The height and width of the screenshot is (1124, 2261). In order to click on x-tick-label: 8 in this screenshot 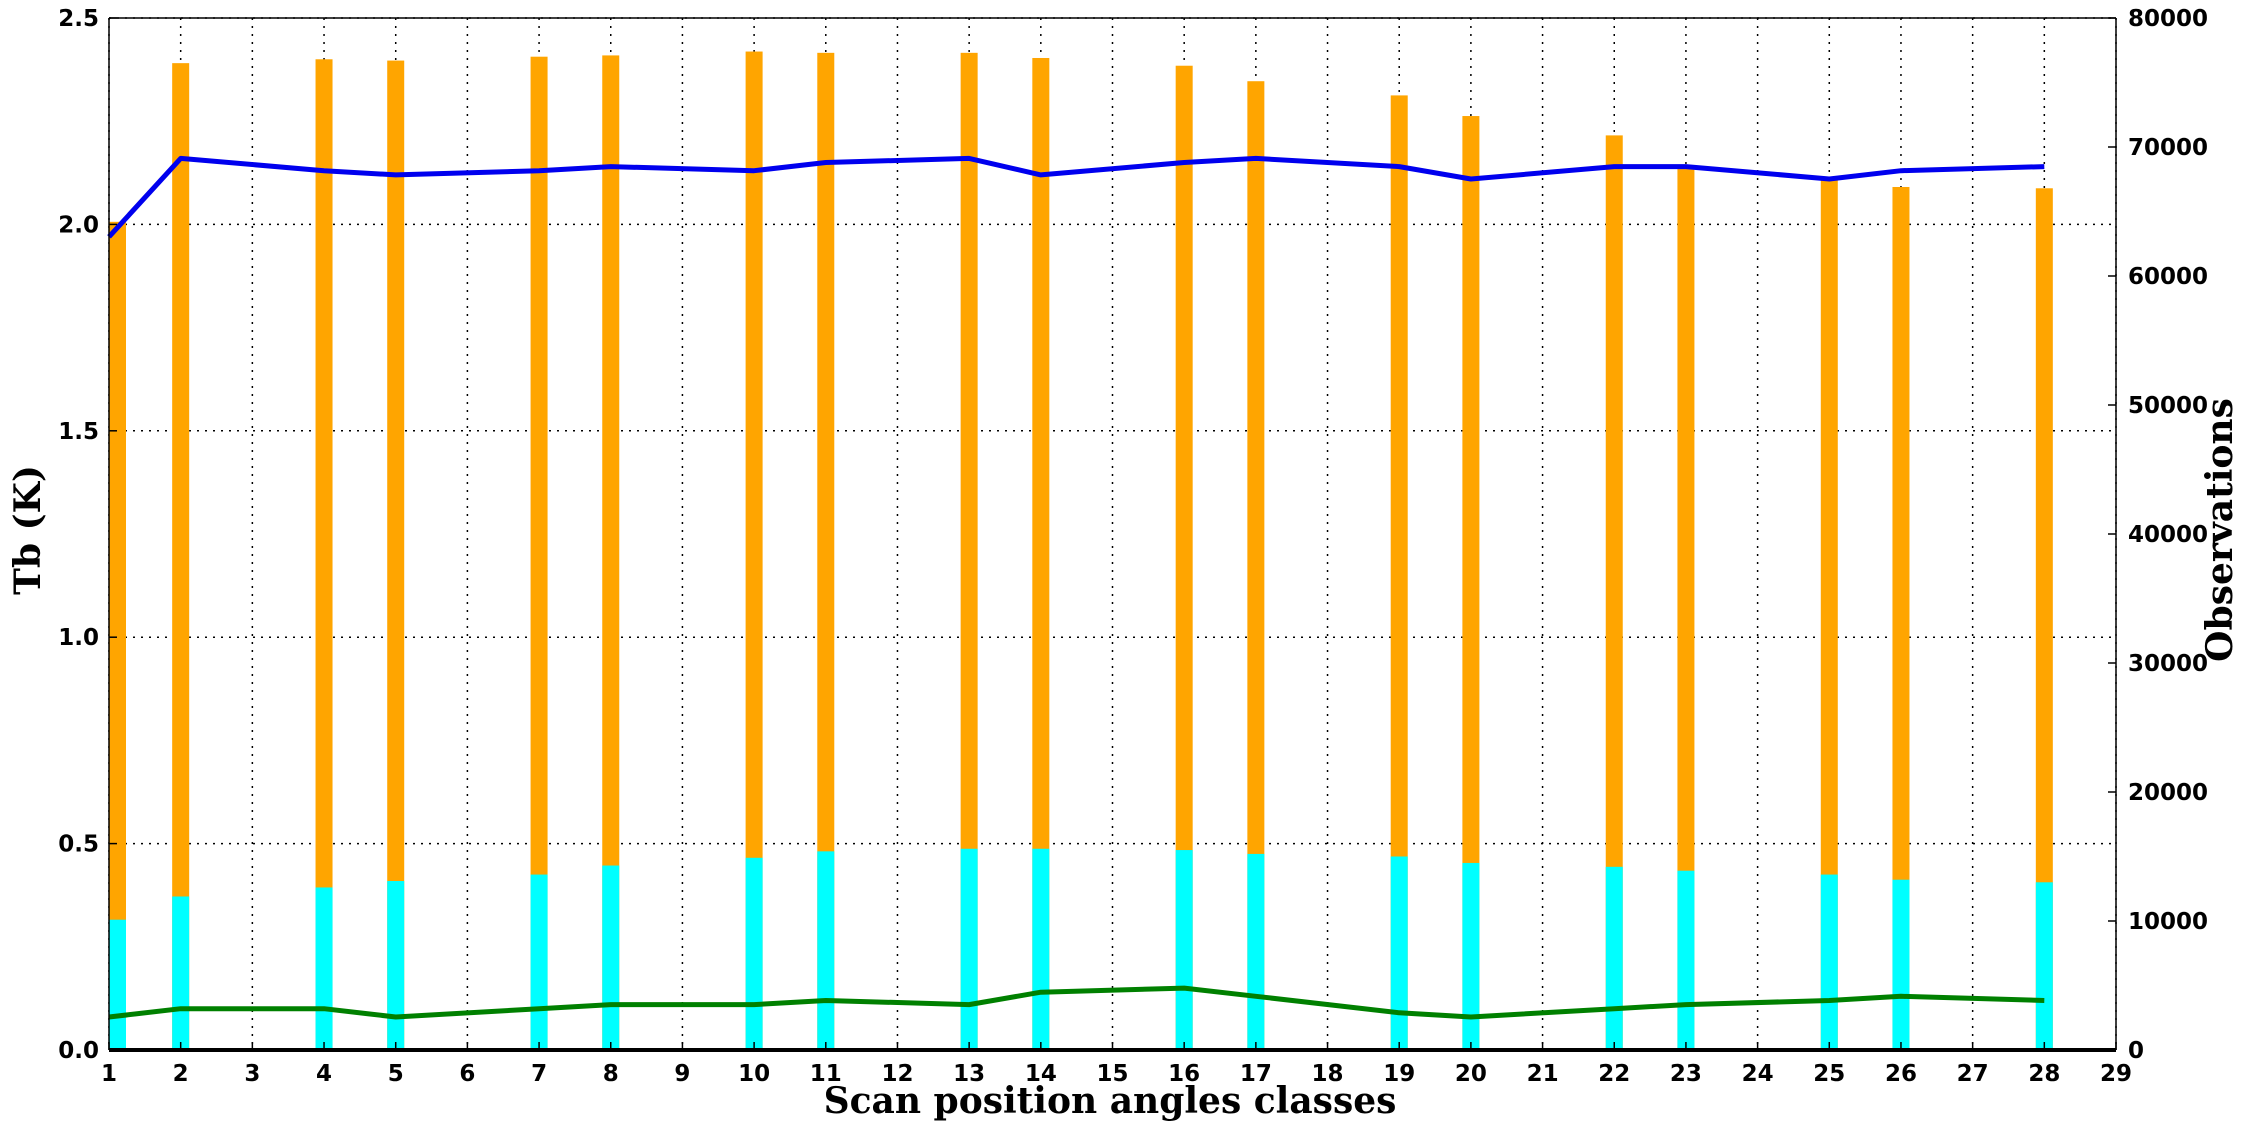, I will do `click(611, 1074)`.